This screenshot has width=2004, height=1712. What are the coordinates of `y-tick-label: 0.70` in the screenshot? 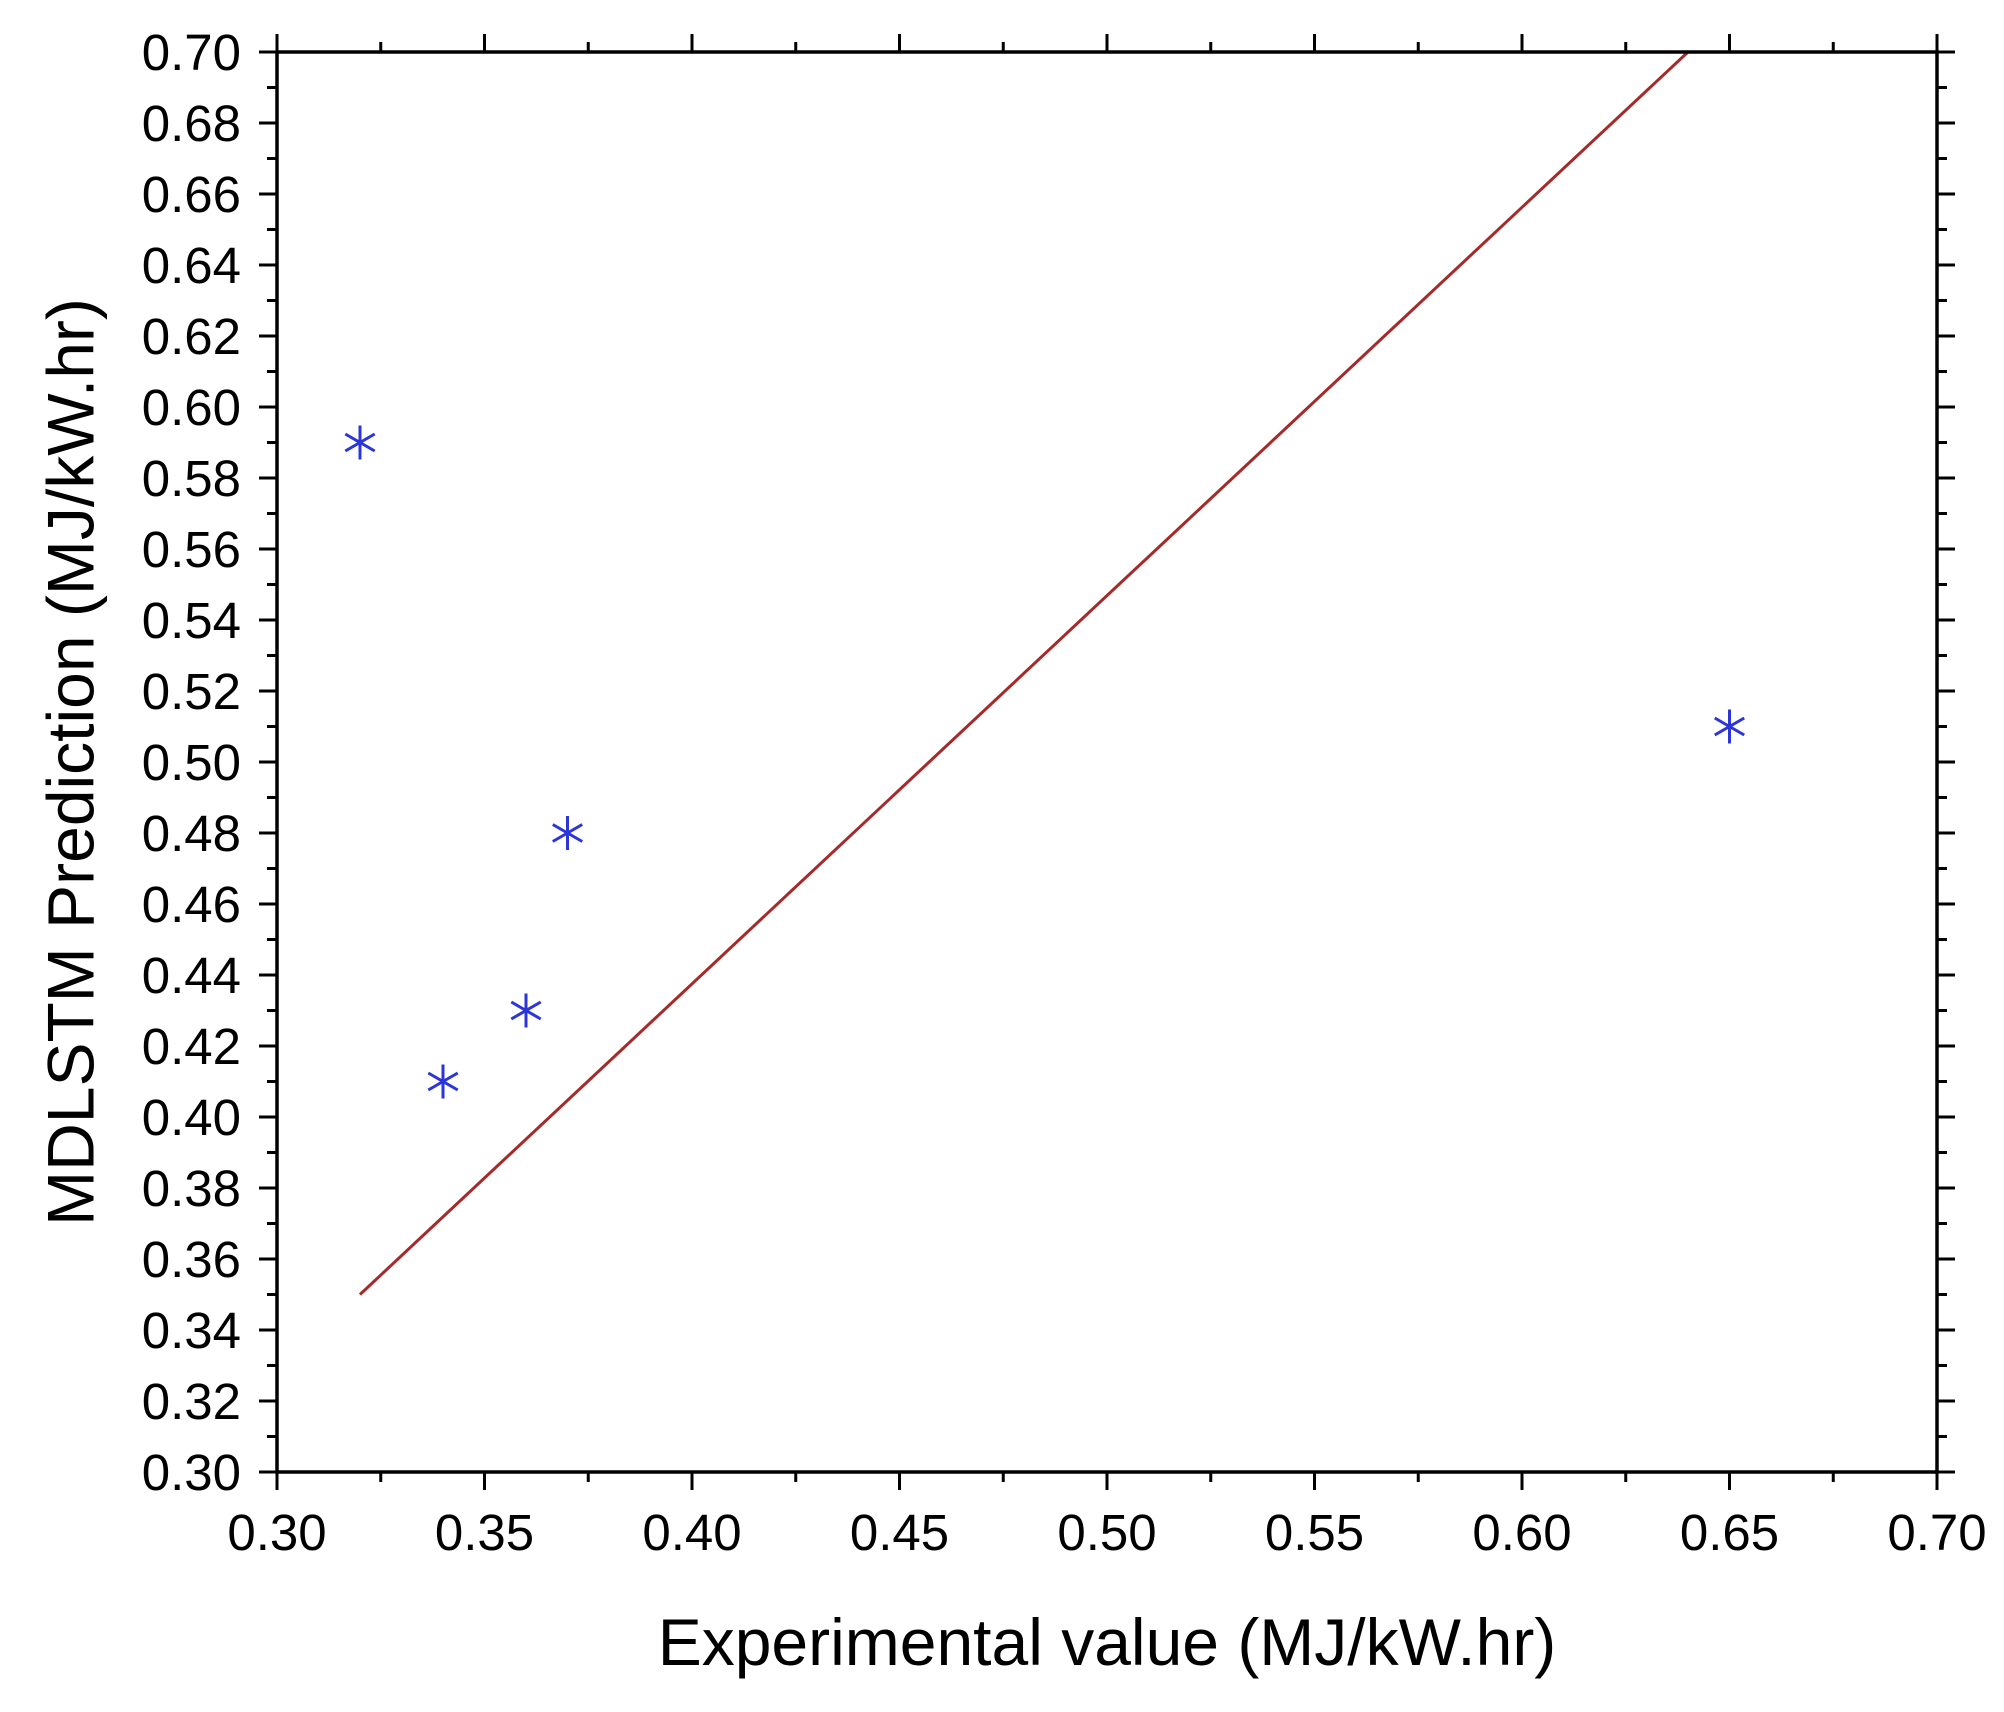 It's located at (191, 52).